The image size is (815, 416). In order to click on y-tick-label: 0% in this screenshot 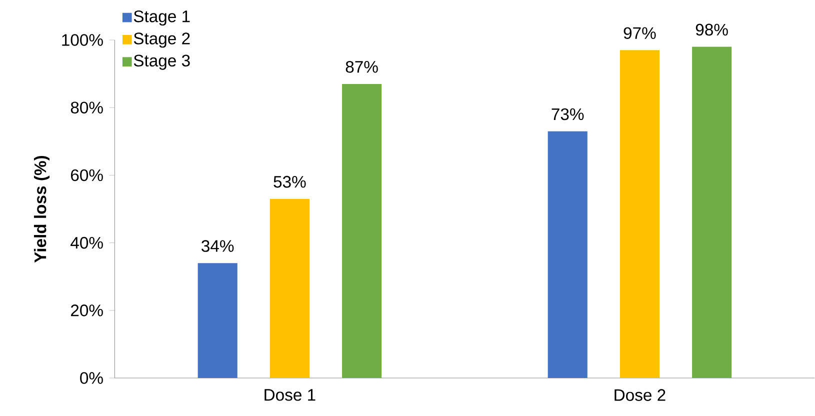, I will do `click(91, 378)`.